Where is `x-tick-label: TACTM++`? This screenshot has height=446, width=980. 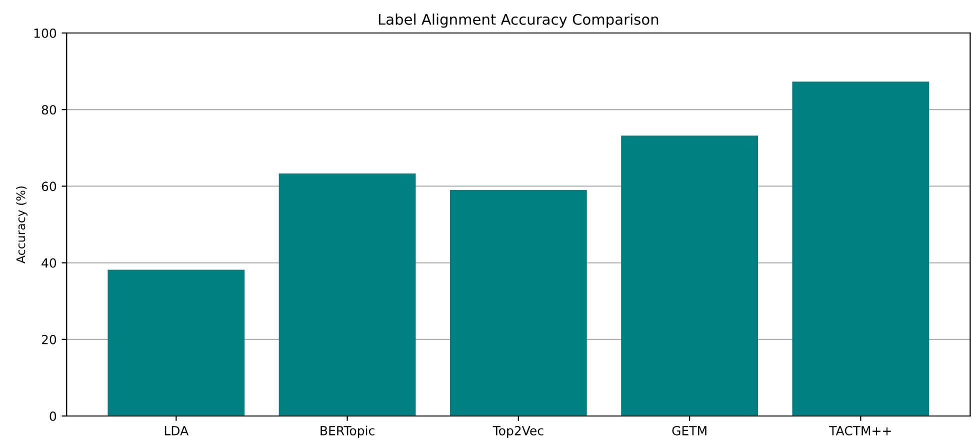
x-tick-label: TACTM++ is located at coordinates (860, 431).